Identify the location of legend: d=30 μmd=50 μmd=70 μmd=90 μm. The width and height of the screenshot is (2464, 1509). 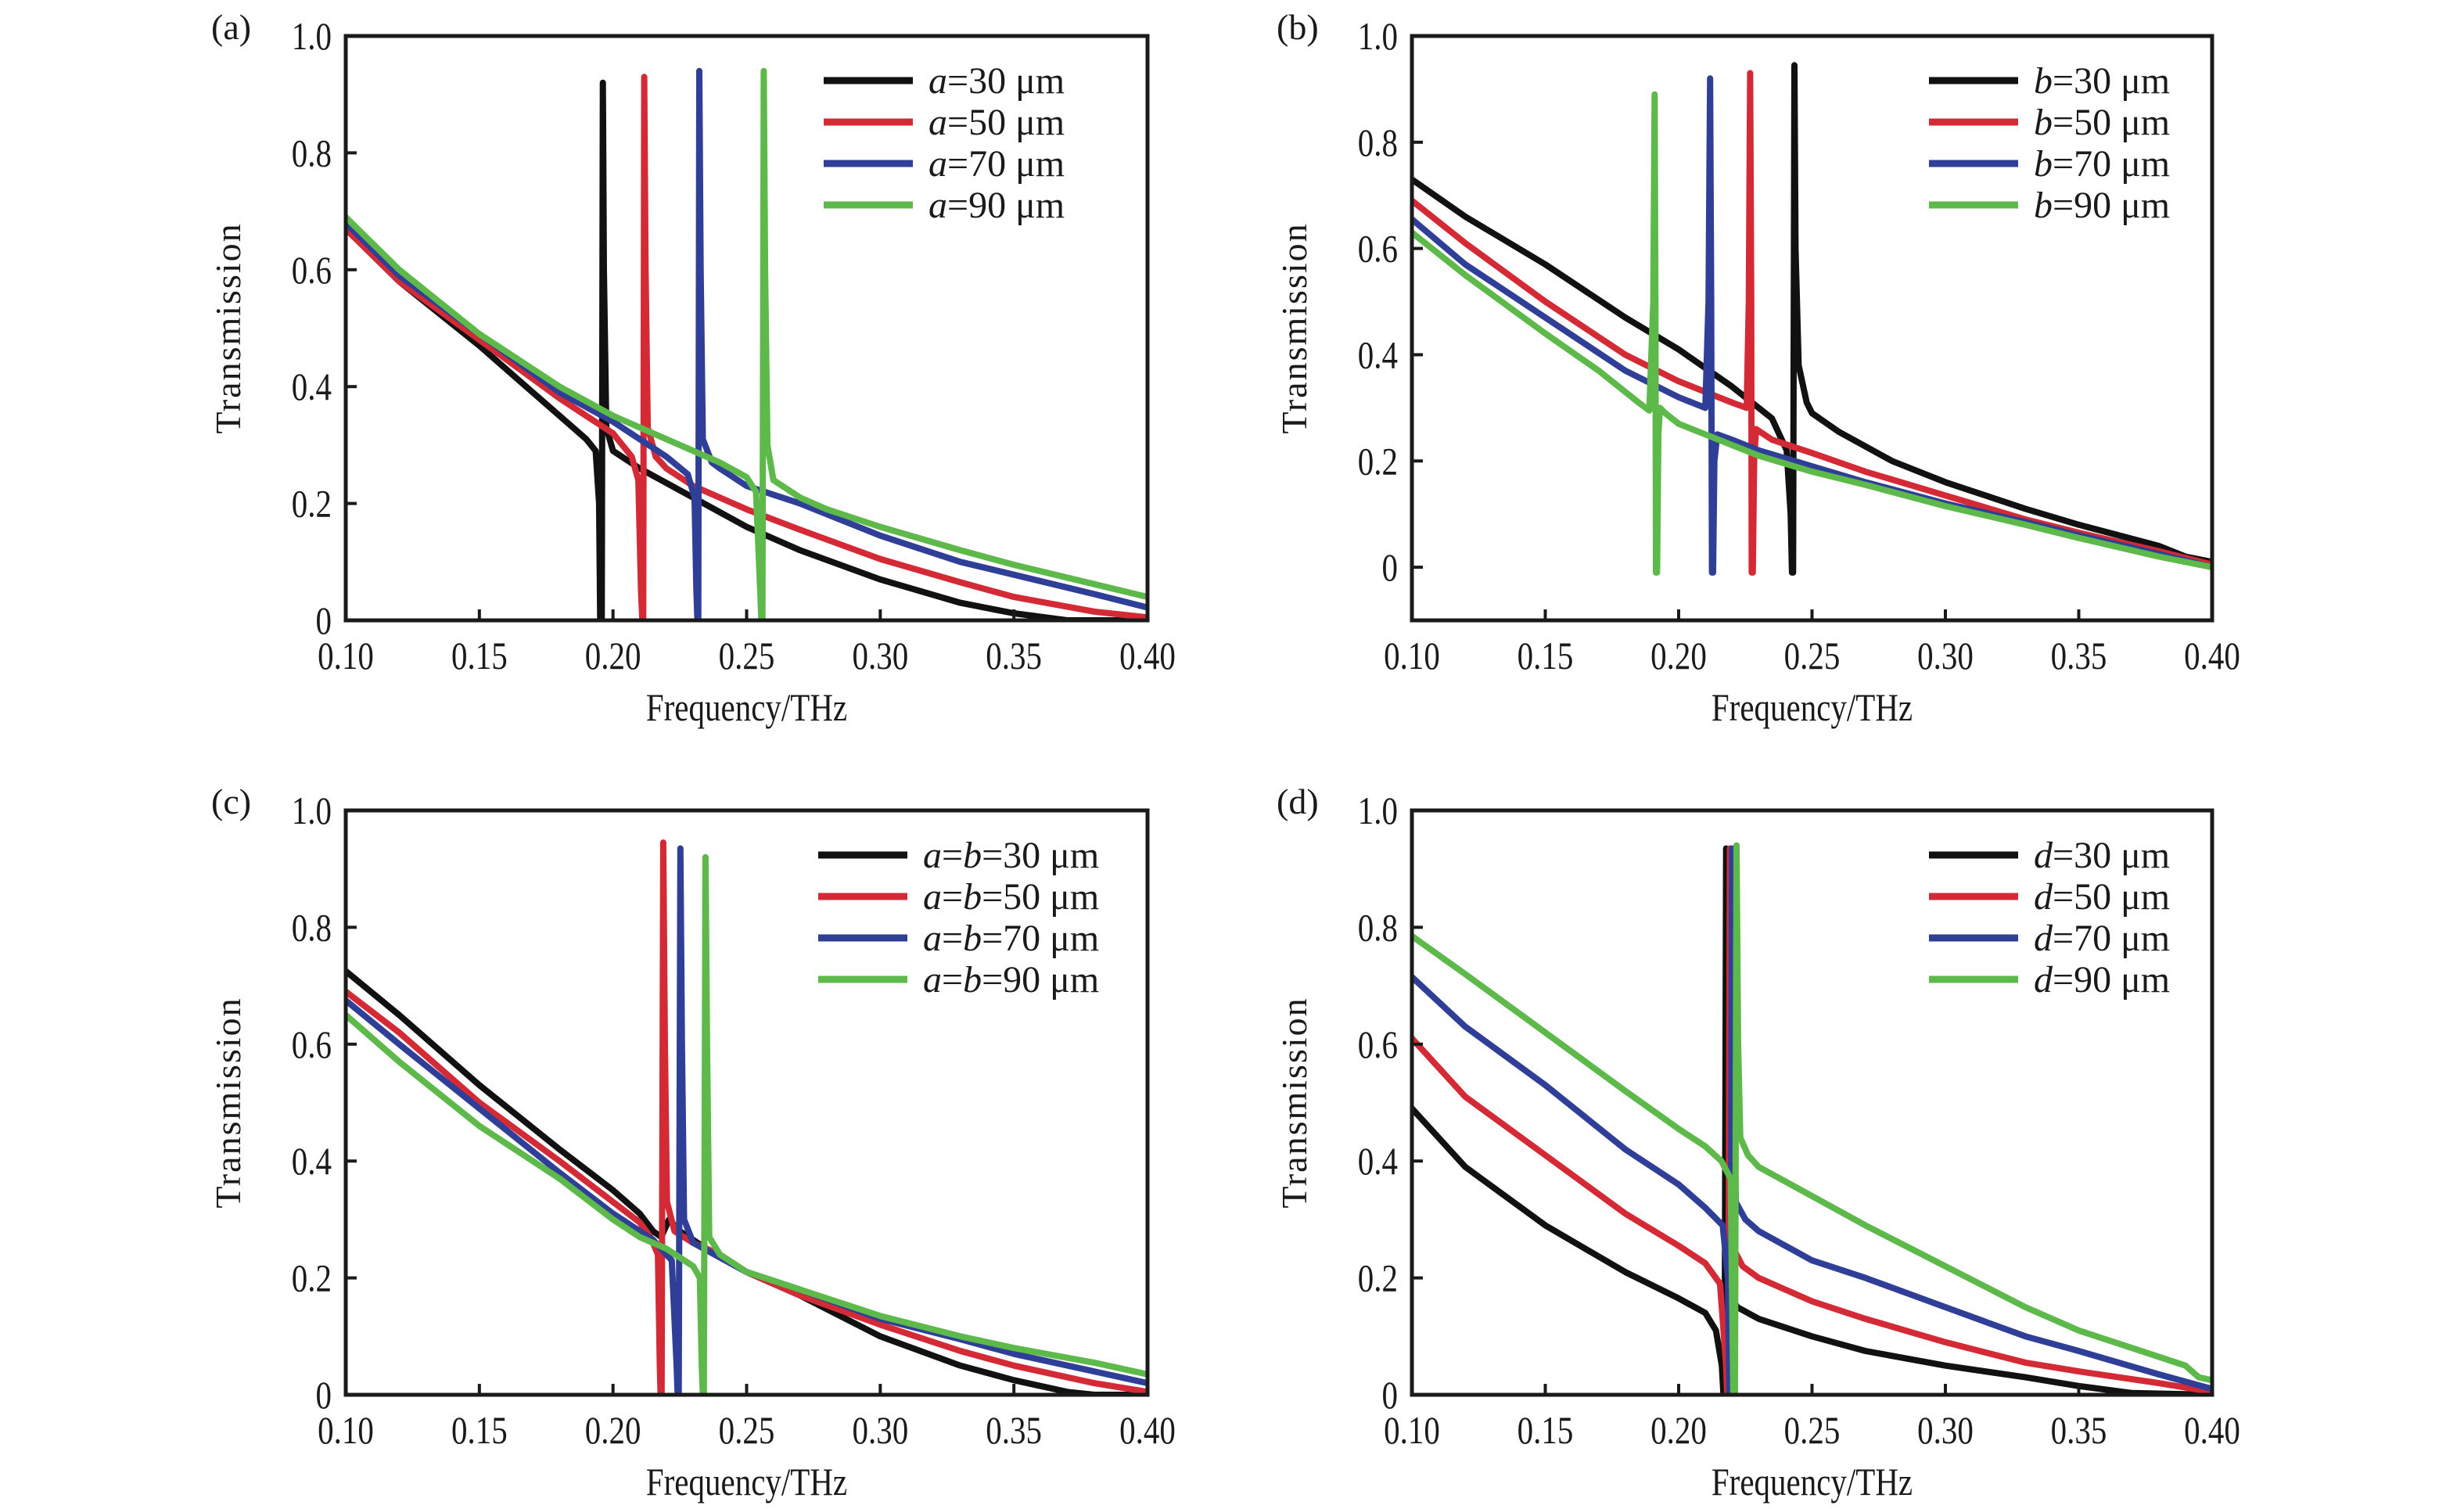
(2049, 918).